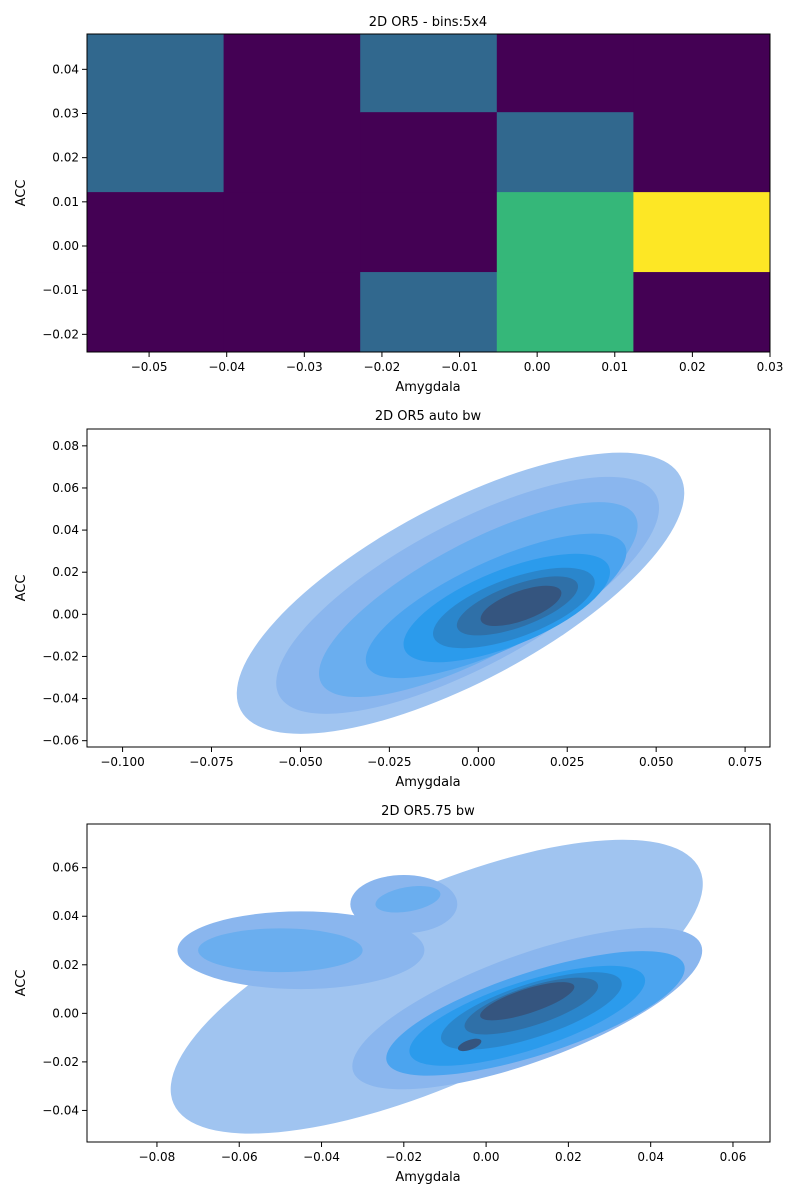 This screenshot has height=1200, width=800. Describe the element at coordinates (428, 22) in the screenshot. I see `chart-title: 2D OR5 - bins:5x4` at that location.